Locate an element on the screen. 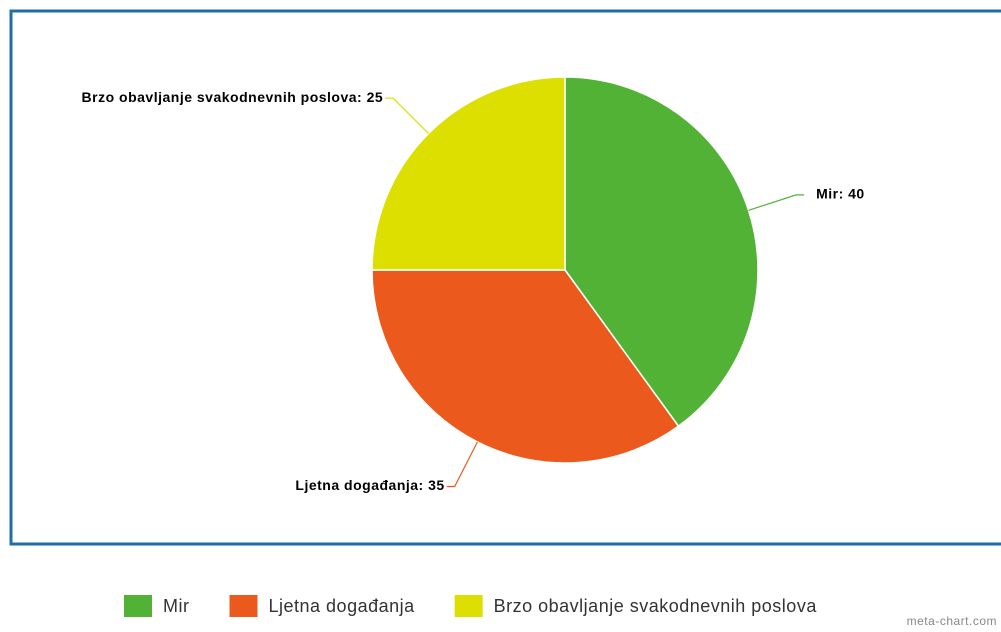 This screenshot has width=1001, height=632. legend-label: Mir is located at coordinates (176, 606).